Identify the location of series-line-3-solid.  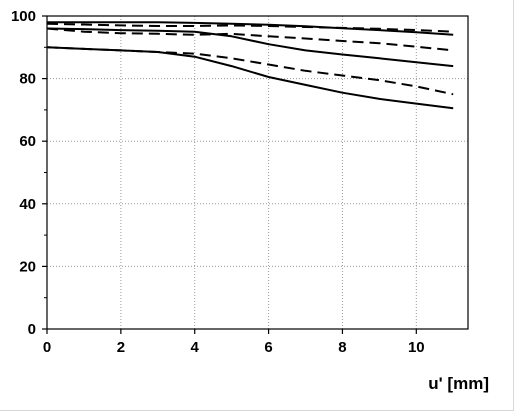
(250, 47).